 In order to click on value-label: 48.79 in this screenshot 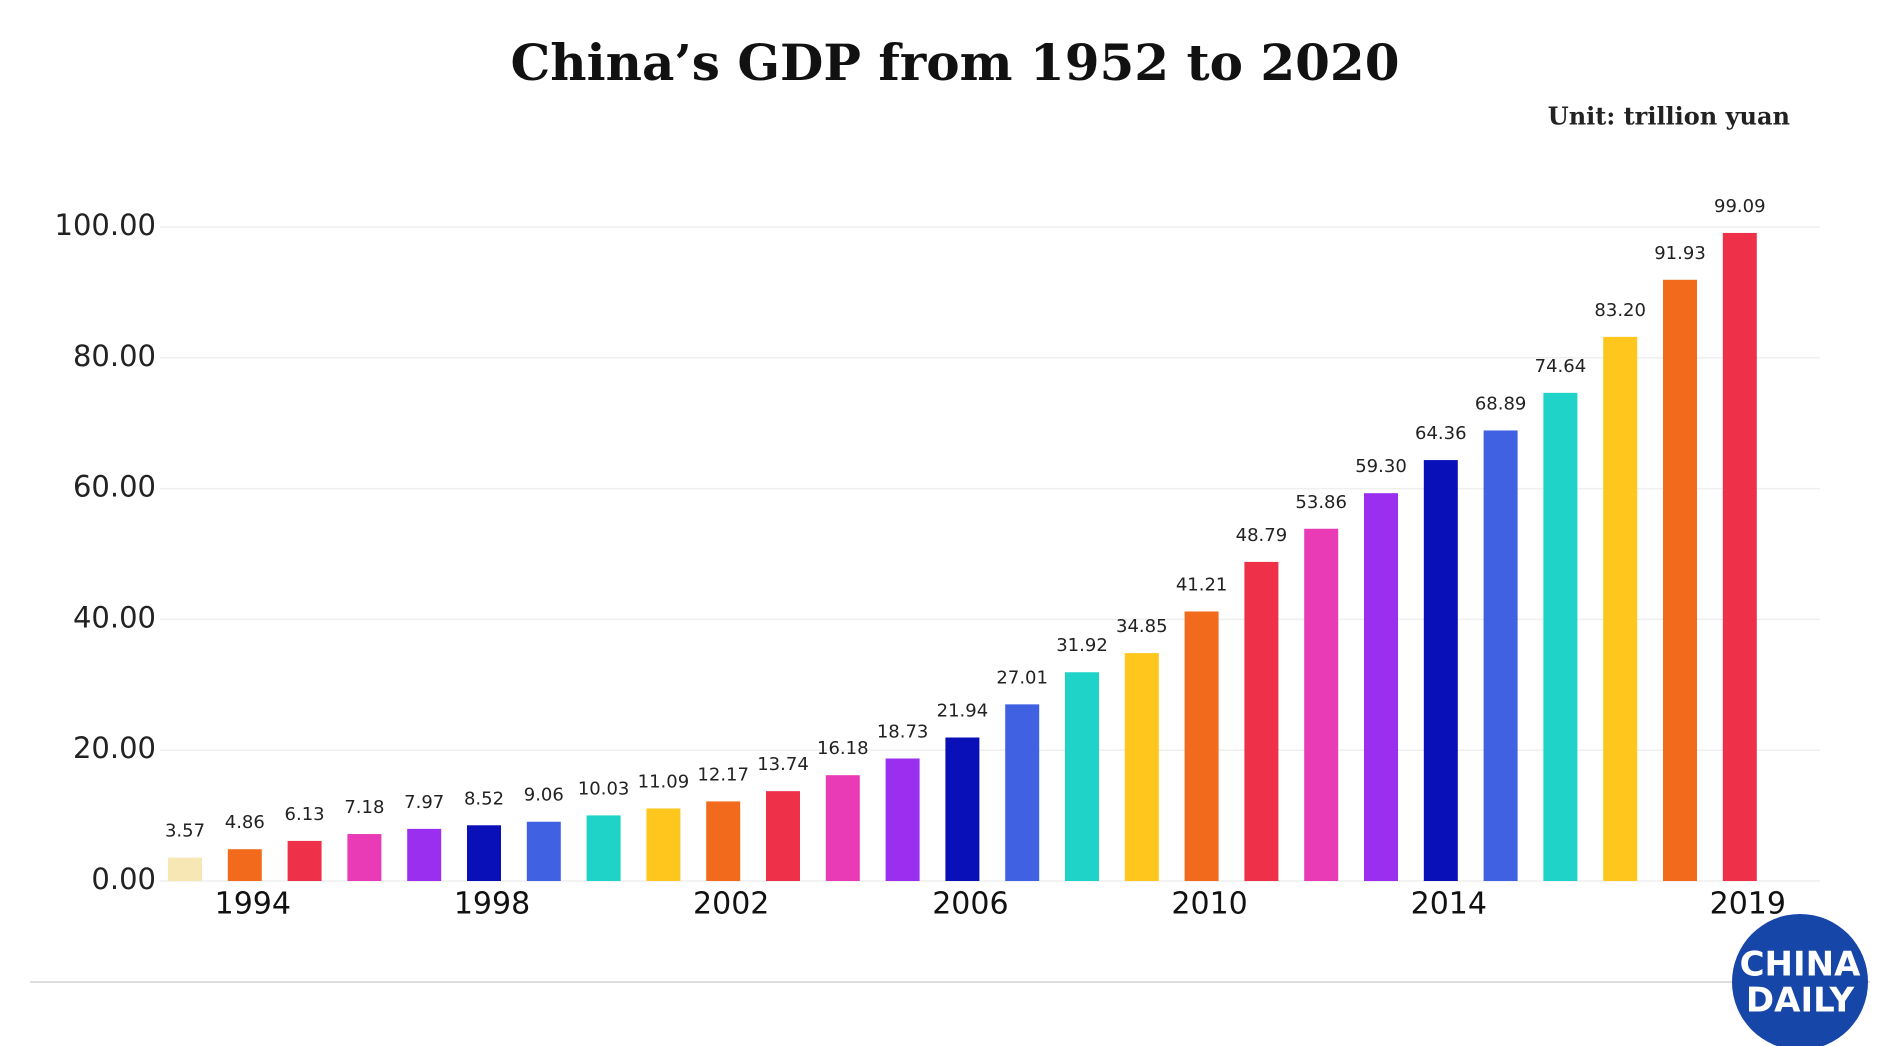, I will do `click(1262, 535)`.